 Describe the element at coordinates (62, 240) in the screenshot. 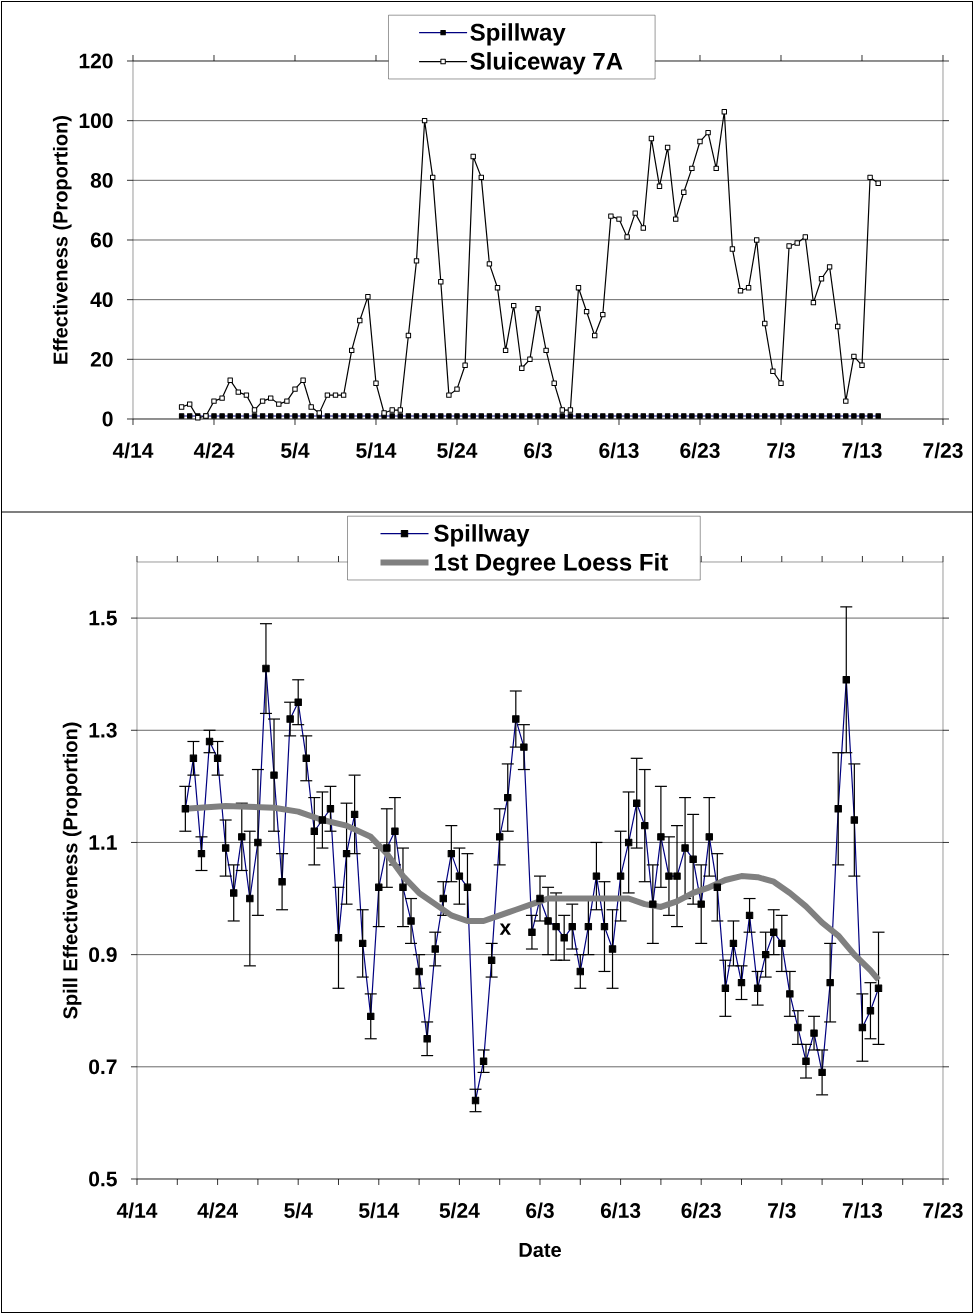

I see `y-axis-title: Effectiveness (Proportion)` at that location.